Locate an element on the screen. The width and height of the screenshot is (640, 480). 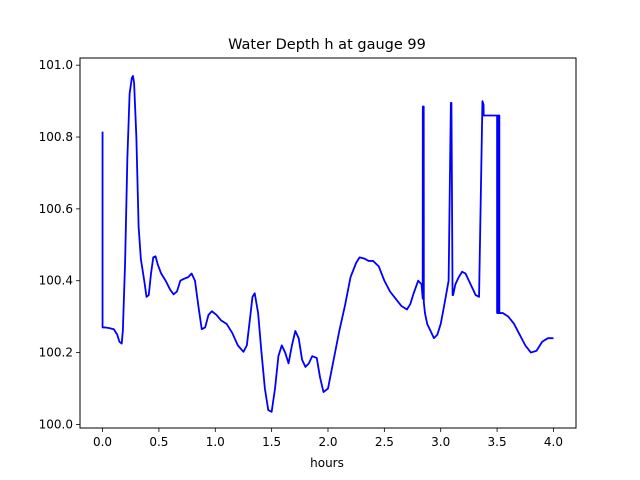
x-tick-label: 2.5 is located at coordinates (384, 442).